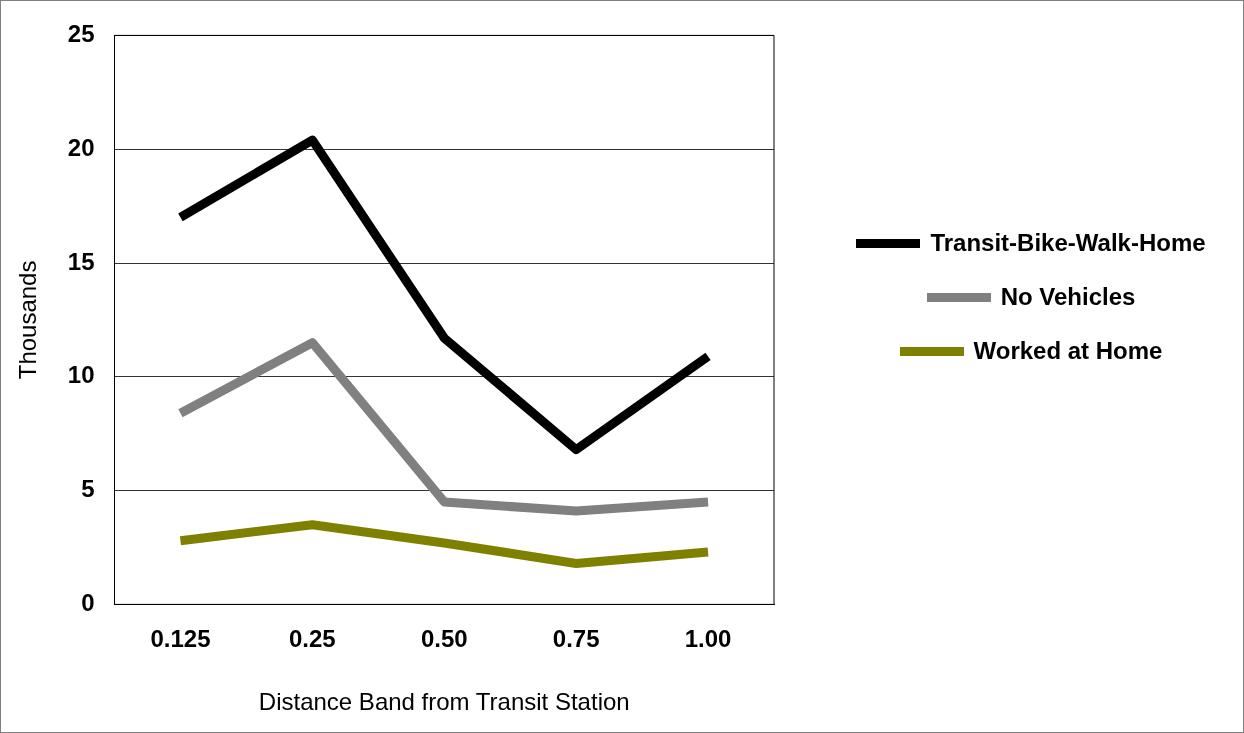 The image size is (1244, 733). I want to click on x-axis-title: Distance Band from Transit Station, so click(444, 702).